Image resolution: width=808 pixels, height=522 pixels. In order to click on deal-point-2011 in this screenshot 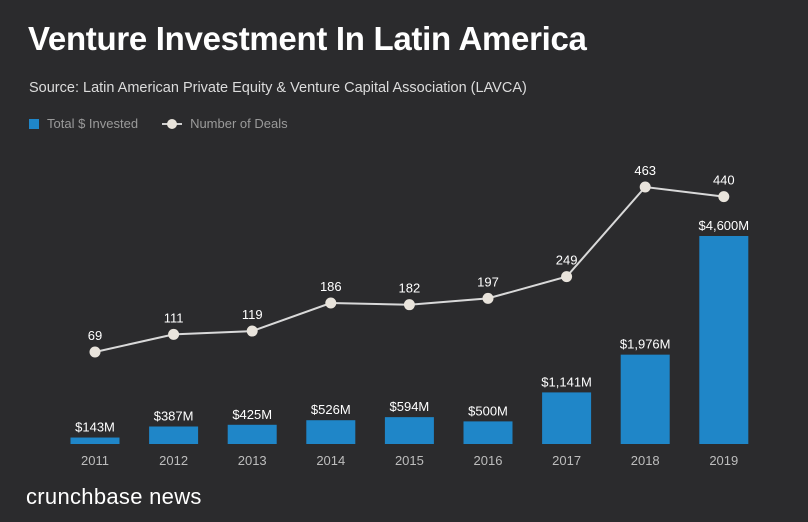, I will do `click(95, 352)`.